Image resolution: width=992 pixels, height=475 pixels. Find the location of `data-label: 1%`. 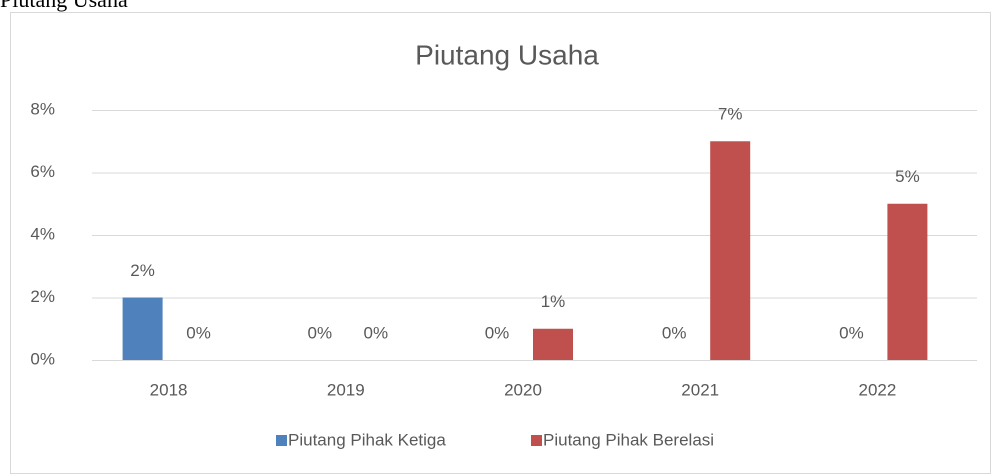

data-label: 1% is located at coordinates (553, 301).